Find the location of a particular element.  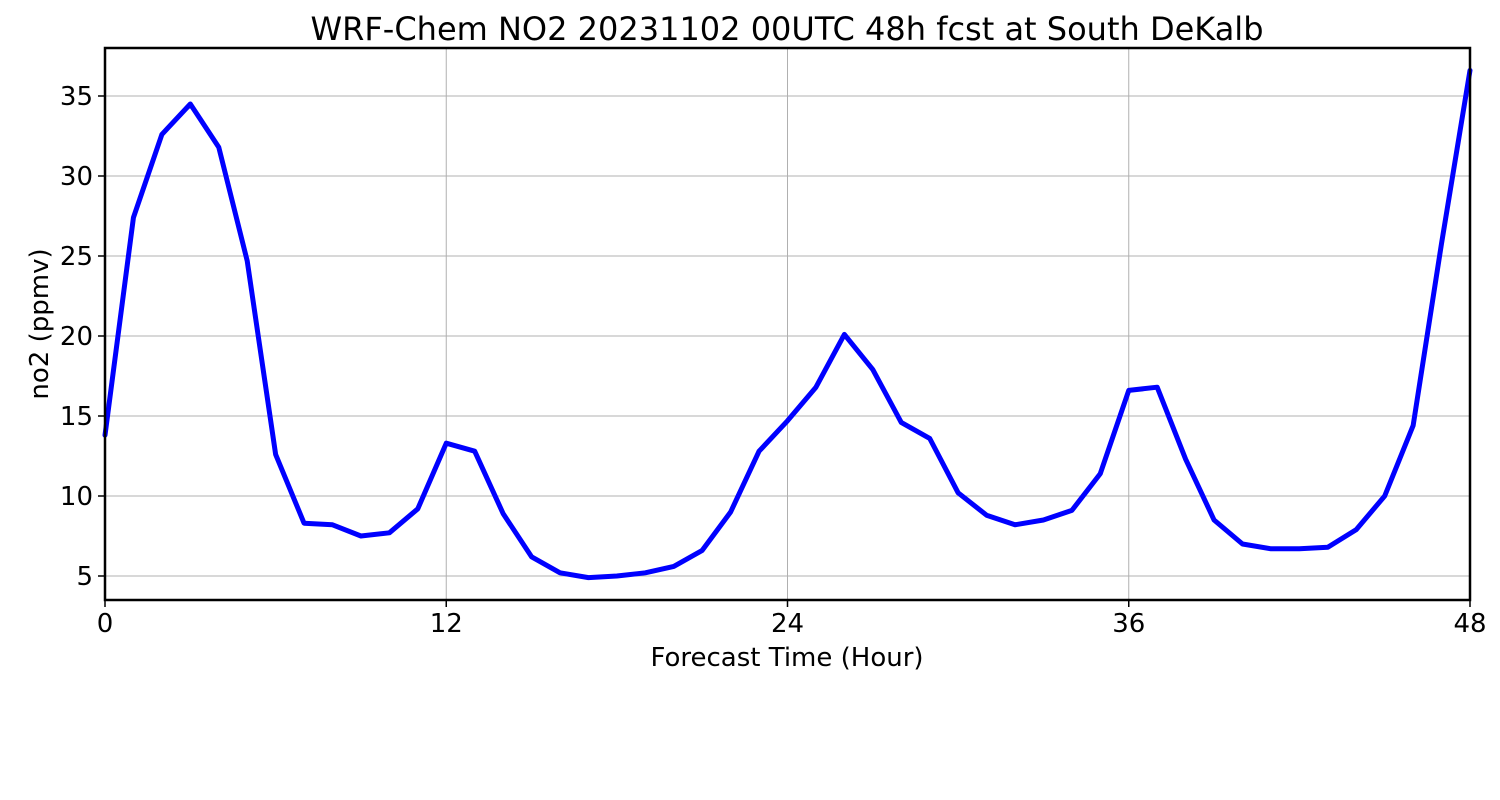

y-tick-label: 35 is located at coordinates (76, 97).